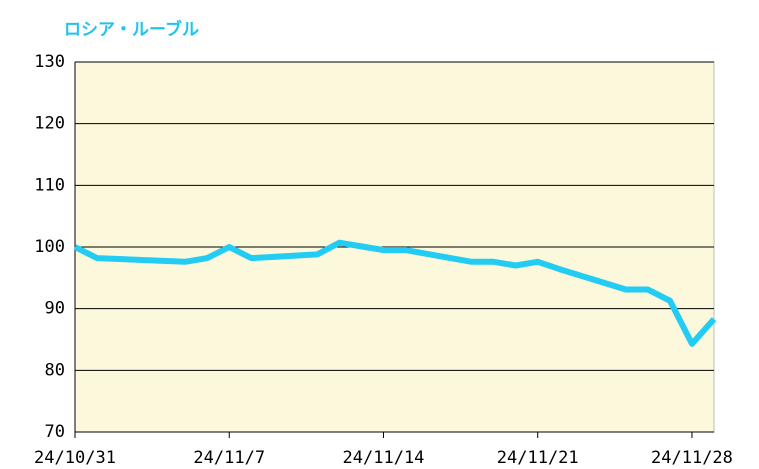 The width and height of the screenshot is (759, 469). What do you see at coordinates (49, 62) in the screenshot?
I see `y-tick-label: 130` at bounding box center [49, 62].